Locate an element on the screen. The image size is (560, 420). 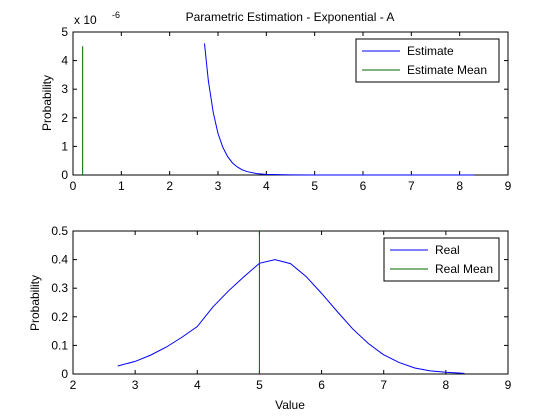
bottom-chart-legend: Real Real Mean is located at coordinates (441, 259).